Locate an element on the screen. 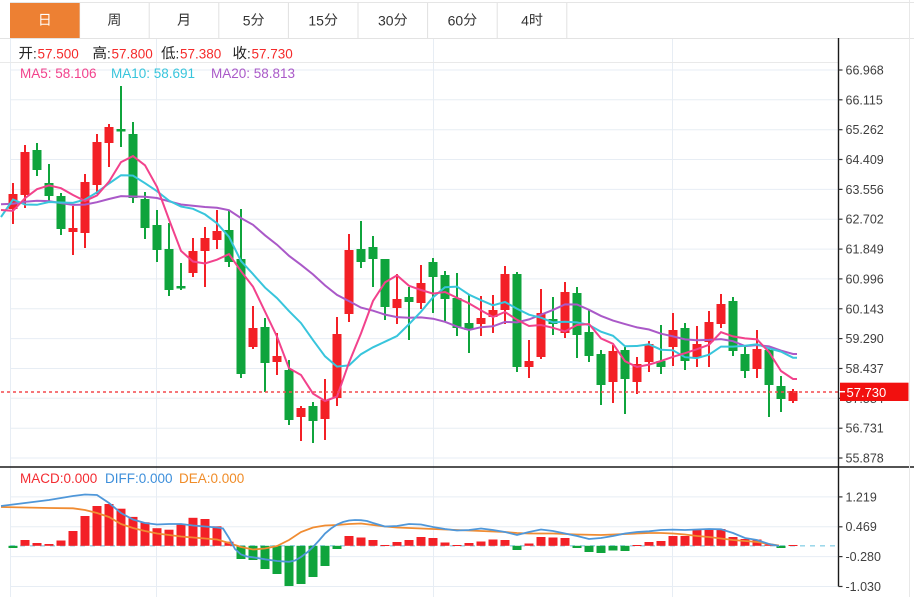 The width and height of the screenshot is (914, 597). svg-text: 66.968 is located at coordinates (865, 71).